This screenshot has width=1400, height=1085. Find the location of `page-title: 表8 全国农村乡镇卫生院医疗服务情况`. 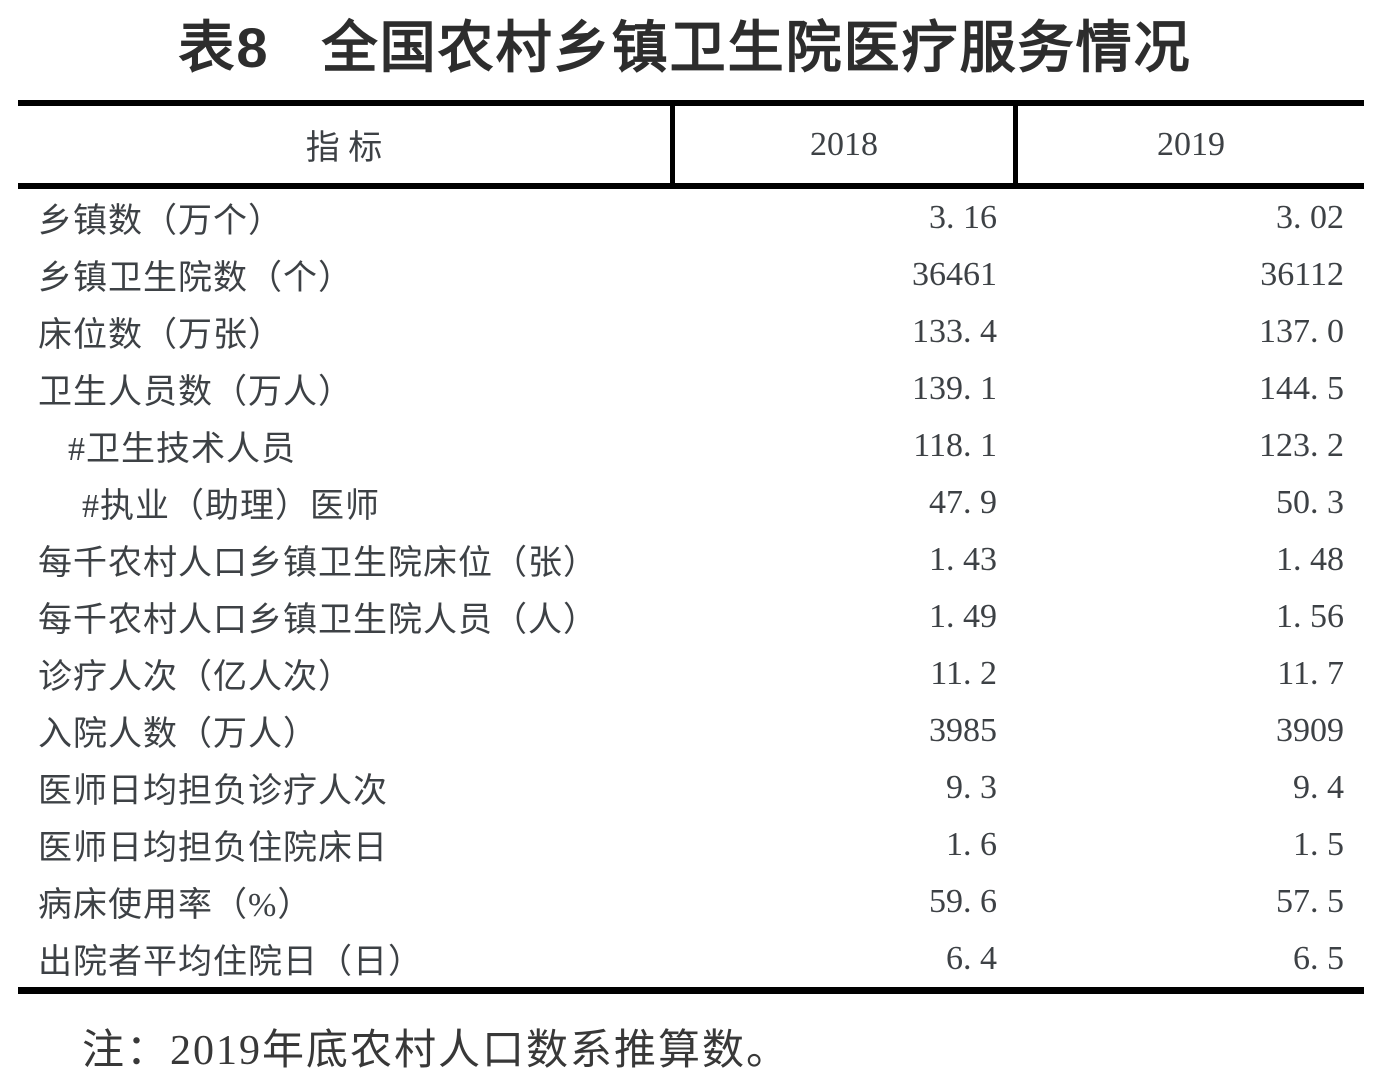

page-title: 表8 全国农村乡镇卫生院医疗服务情况 is located at coordinates (685, 48).